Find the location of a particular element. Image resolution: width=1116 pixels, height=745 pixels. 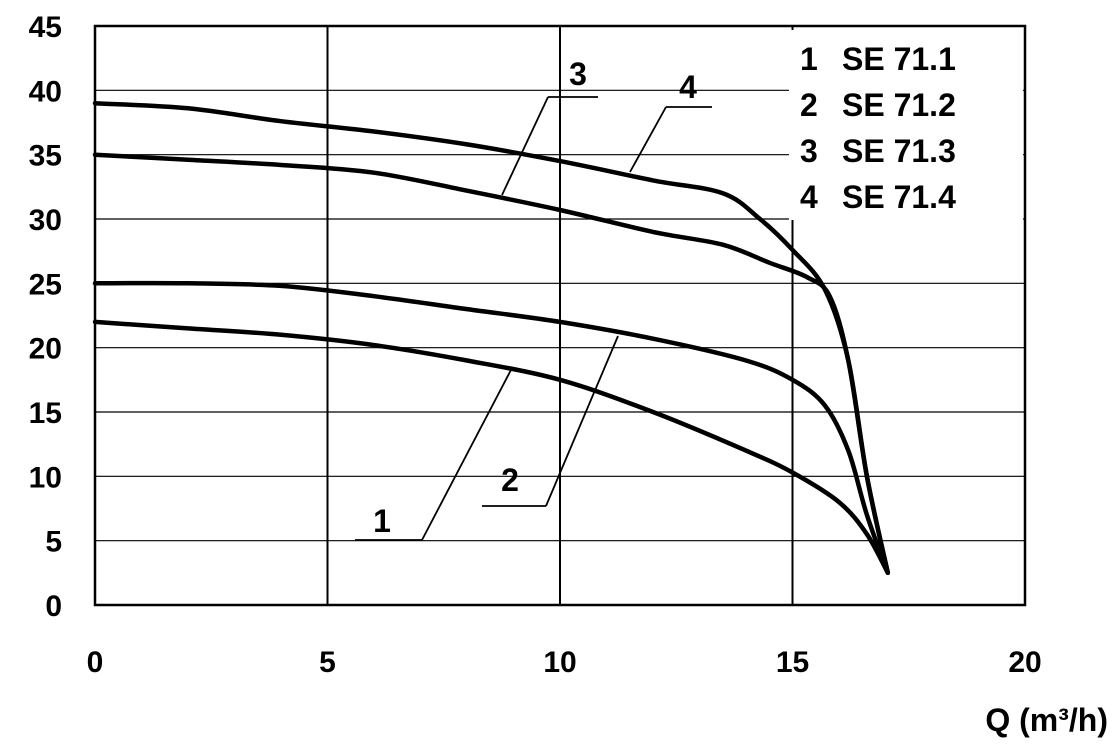

x-tick-label: 20 is located at coordinates (1024, 662).